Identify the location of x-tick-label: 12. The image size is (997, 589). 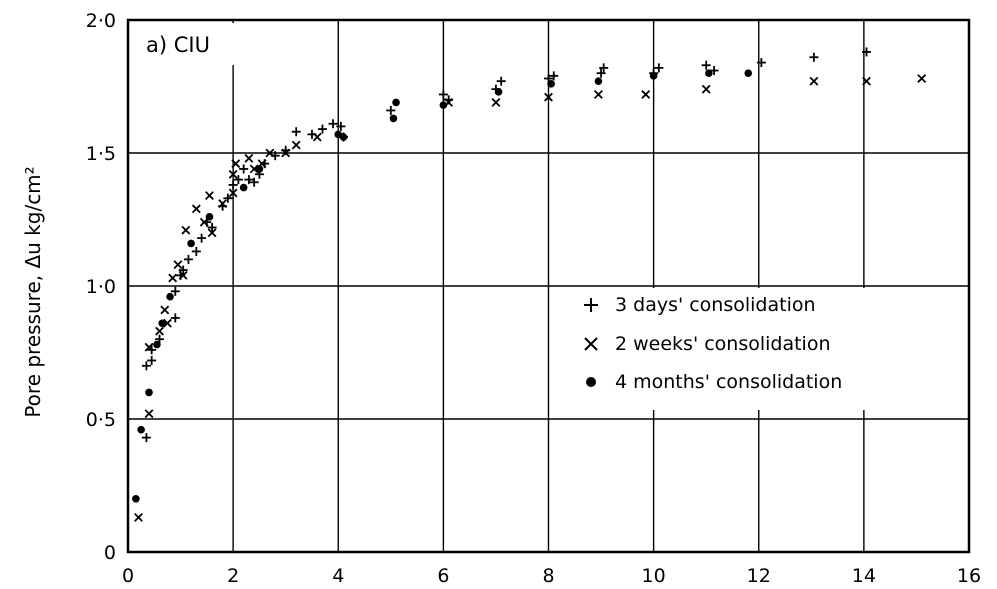
(759, 576).